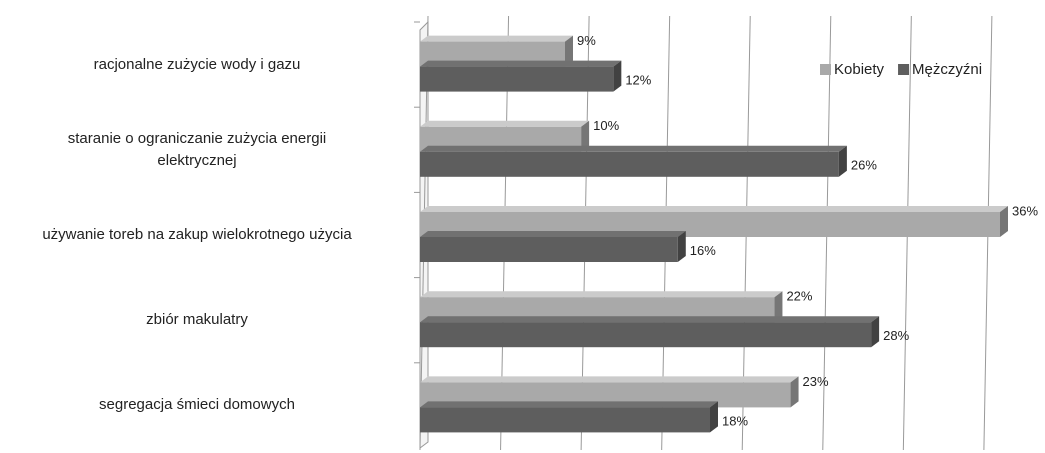 The width and height of the screenshot is (1045, 453). I want to click on value-label: 23%, so click(816, 381).